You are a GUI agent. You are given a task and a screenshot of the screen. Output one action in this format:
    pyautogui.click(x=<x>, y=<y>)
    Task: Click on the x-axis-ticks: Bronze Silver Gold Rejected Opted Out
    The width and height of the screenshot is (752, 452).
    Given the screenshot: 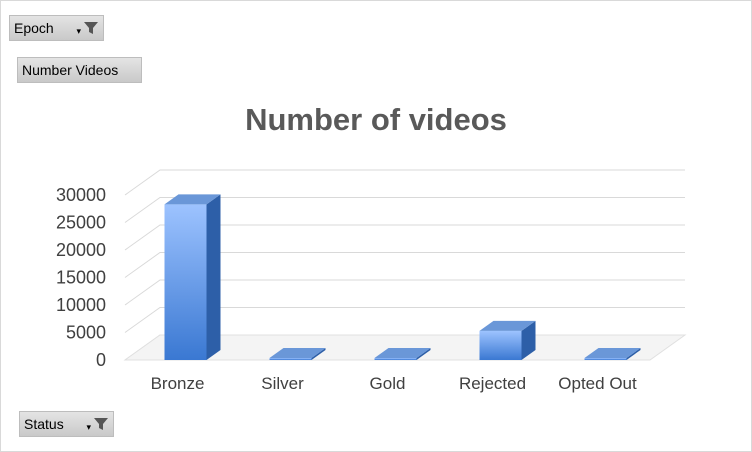 What is the action you would take?
    pyautogui.click(x=394, y=383)
    